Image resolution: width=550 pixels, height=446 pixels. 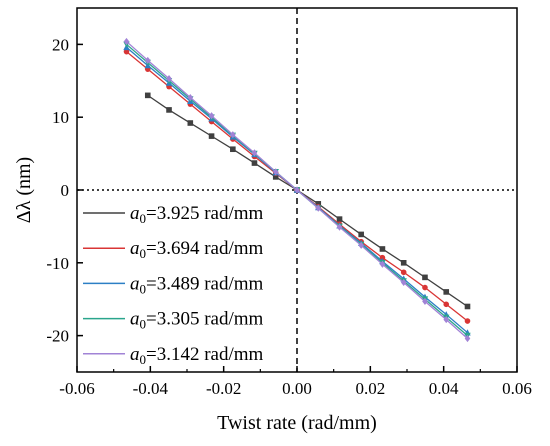 I want to click on legend-item: a0=3.694 rad/mm, so click(x=173, y=249).